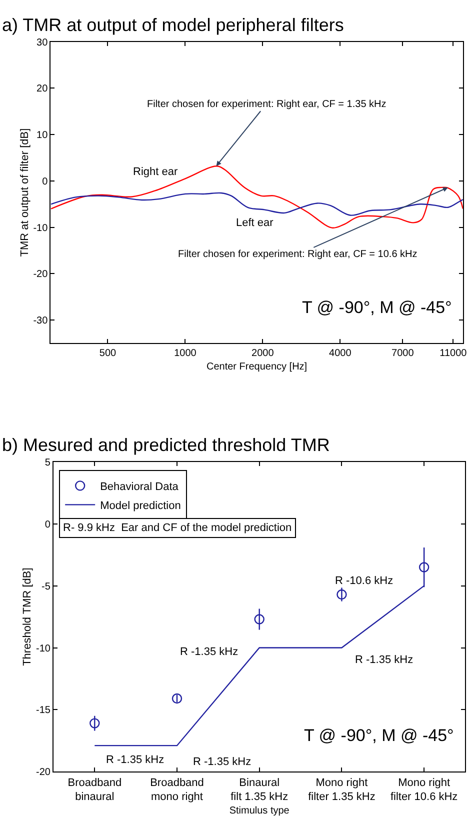  Describe the element at coordinates (28, 617) in the screenshot. I see `y-axis-title: Threshold TMR [dB]` at that location.